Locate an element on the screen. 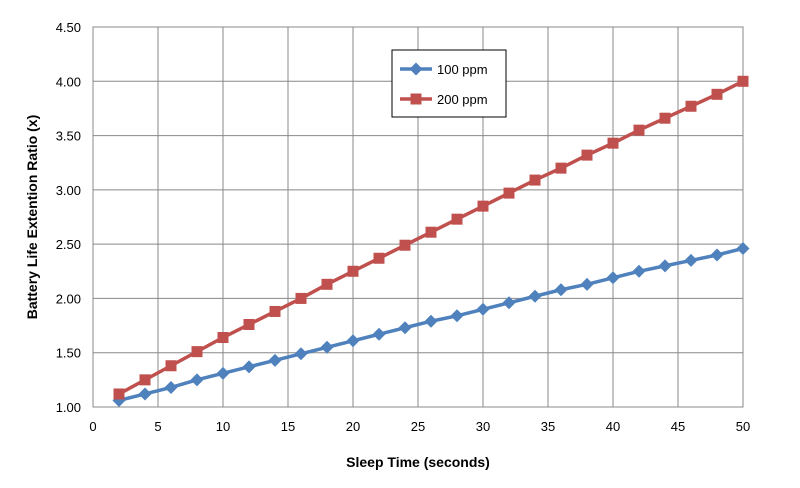 This screenshot has height=488, width=800. x-tick-label: 35 is located at coordinates (548, 426).